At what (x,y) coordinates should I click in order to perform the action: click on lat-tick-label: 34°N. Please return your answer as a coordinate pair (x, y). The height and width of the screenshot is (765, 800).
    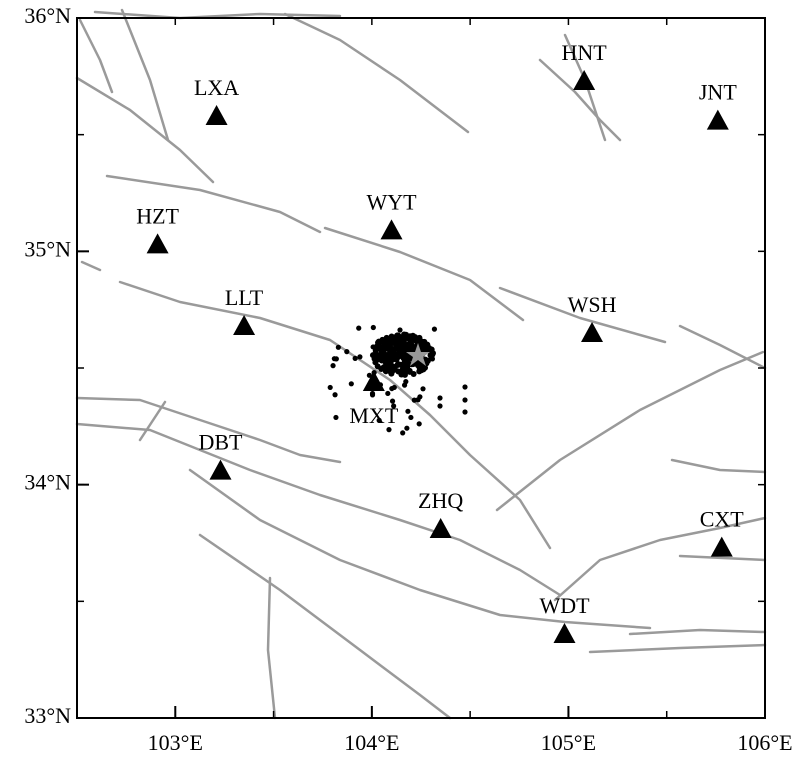
    Looking at the image, I should click on (47, 482).